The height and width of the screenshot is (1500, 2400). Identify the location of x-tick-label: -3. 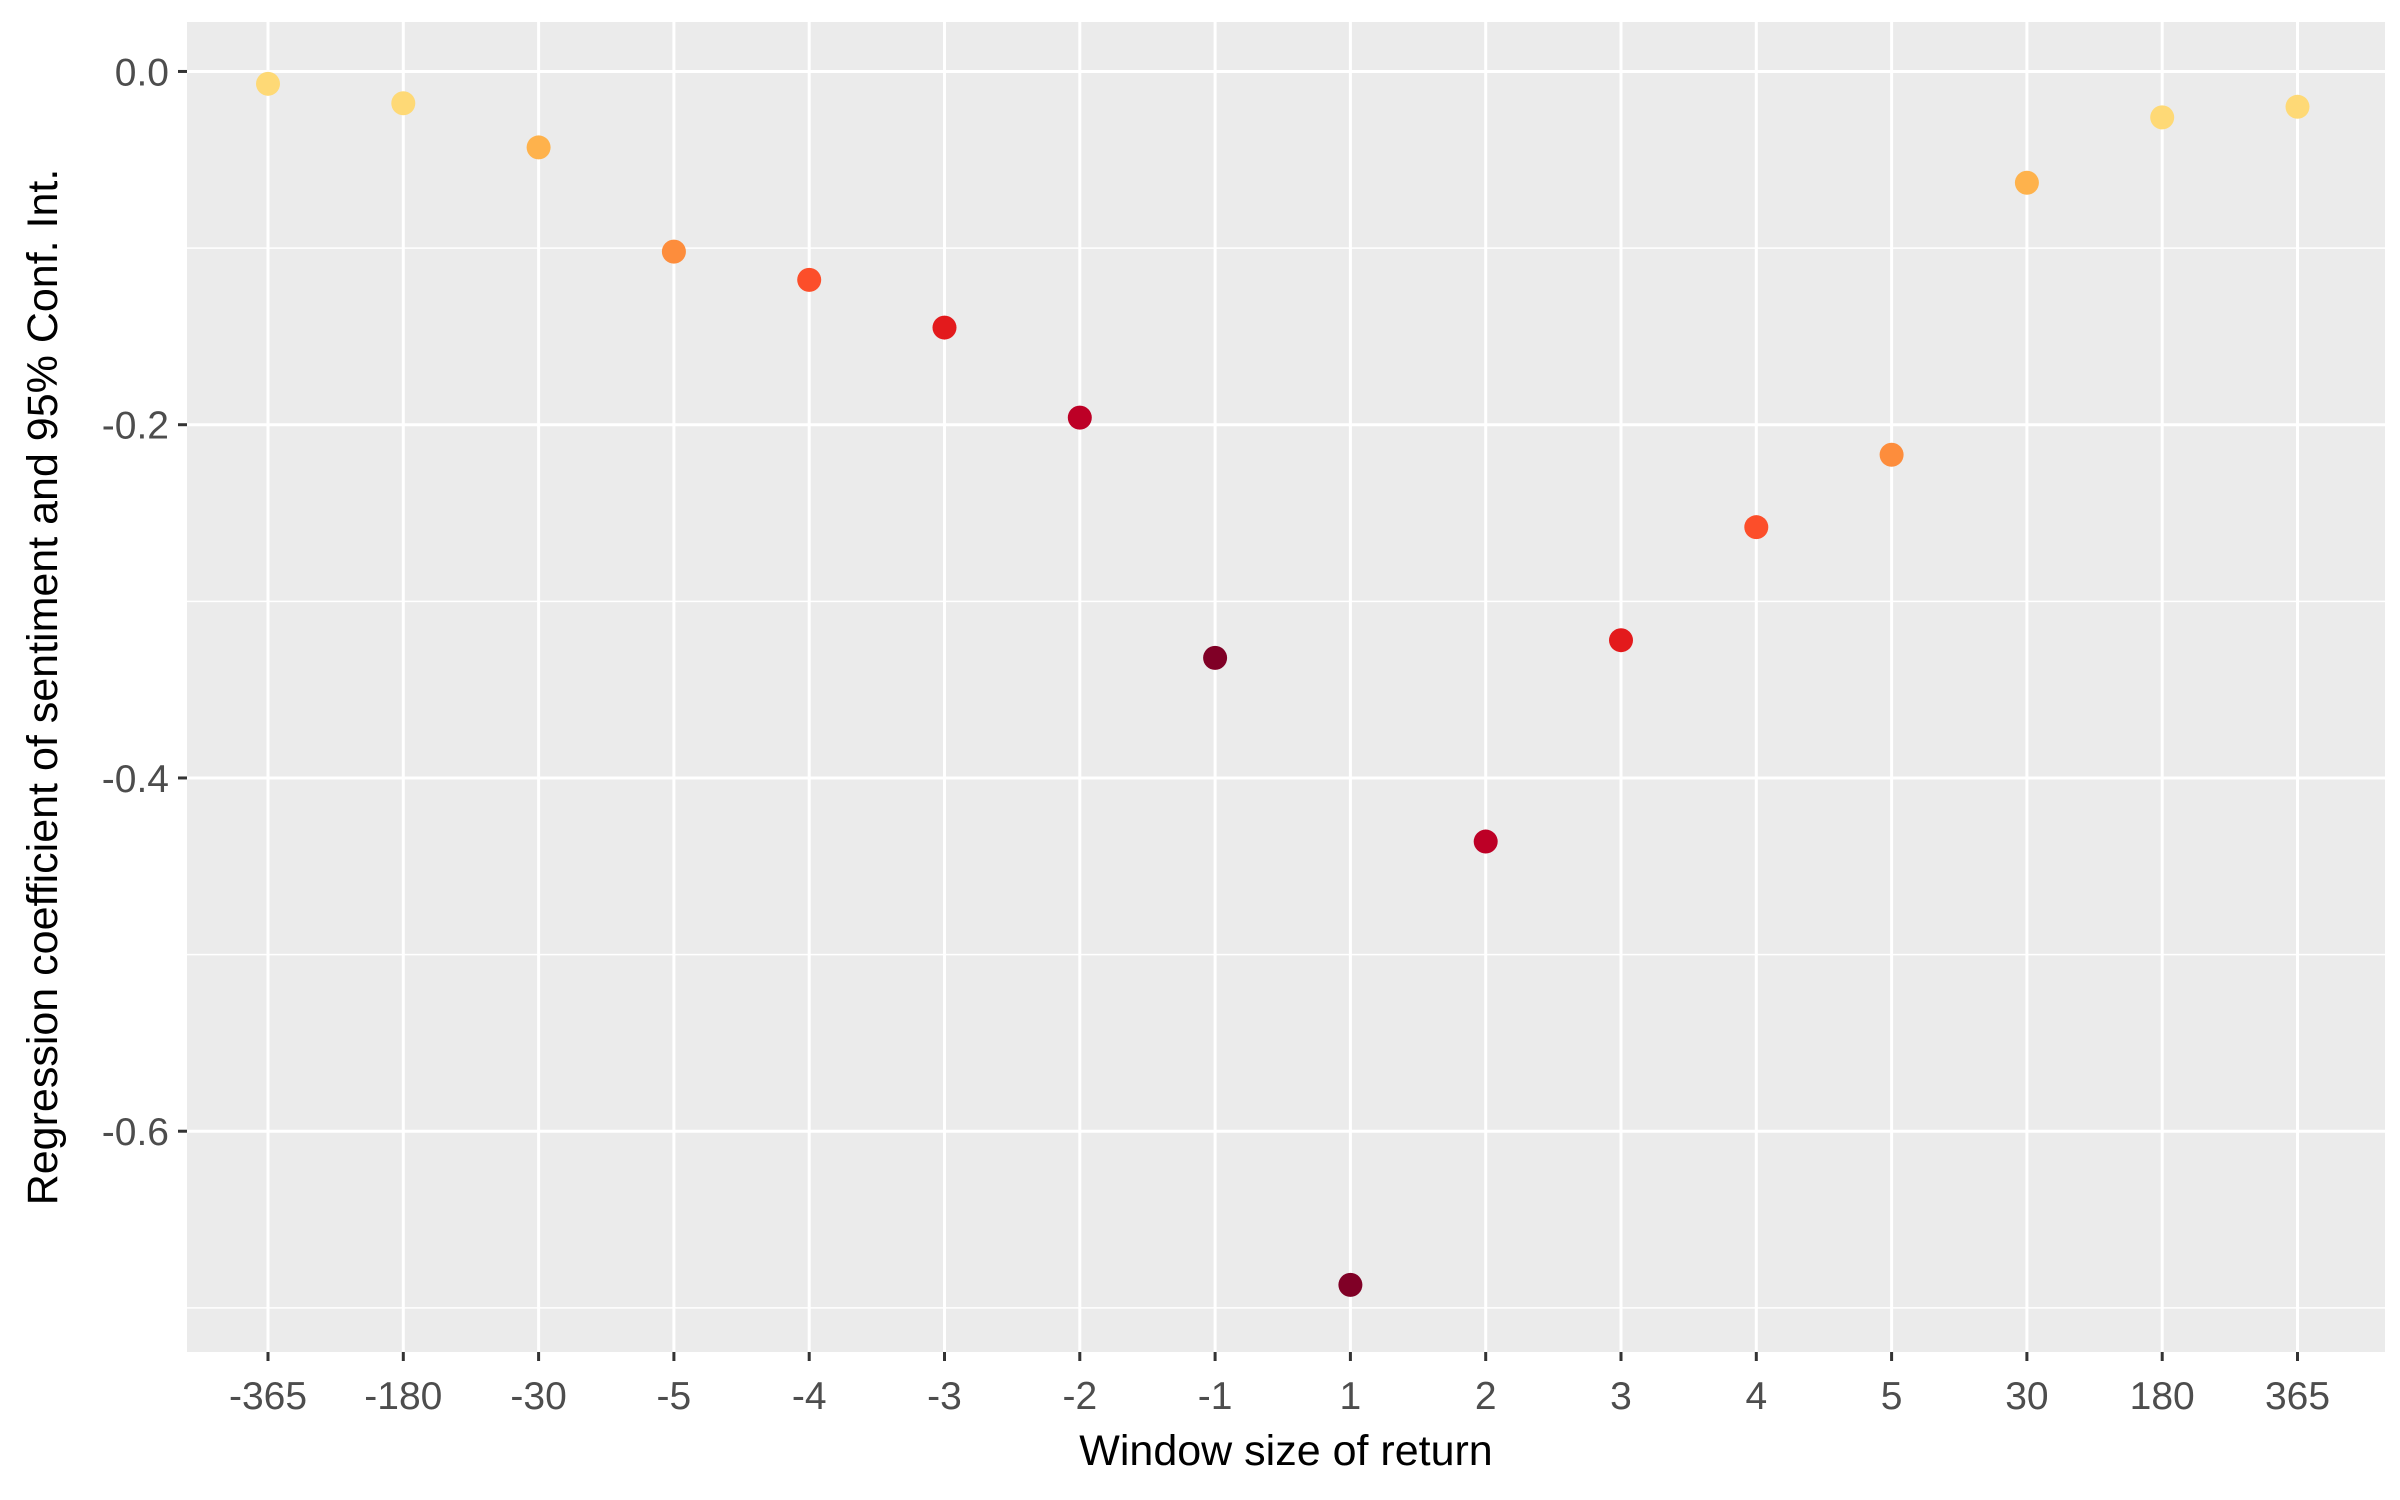
(944, 1396).